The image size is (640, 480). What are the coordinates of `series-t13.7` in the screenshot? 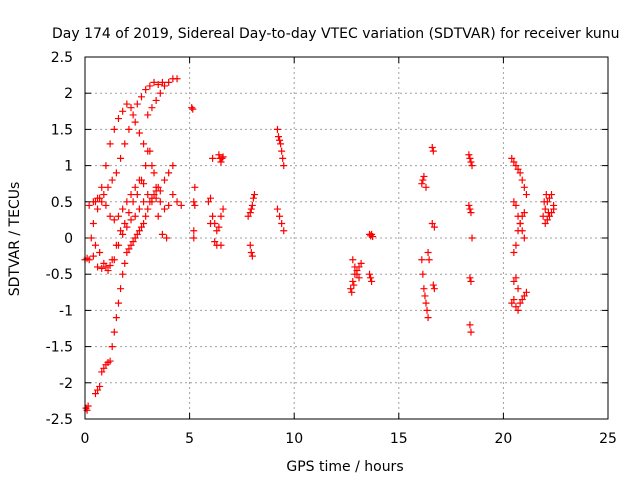 It's located at (371, 257).